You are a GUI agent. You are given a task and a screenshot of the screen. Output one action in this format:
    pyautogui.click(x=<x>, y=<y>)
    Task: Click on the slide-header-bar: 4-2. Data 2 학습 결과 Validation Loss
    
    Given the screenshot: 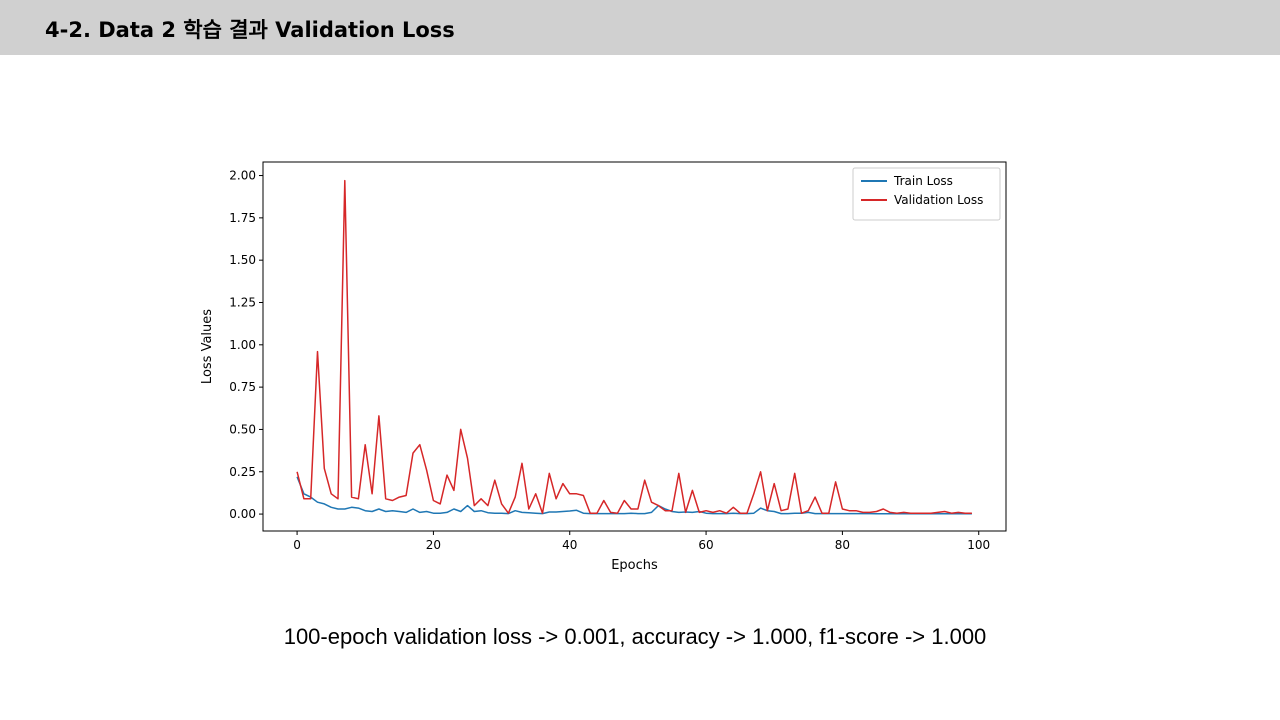 What is the action you would take?
    pyautogui.click(x=640, y=27)
    